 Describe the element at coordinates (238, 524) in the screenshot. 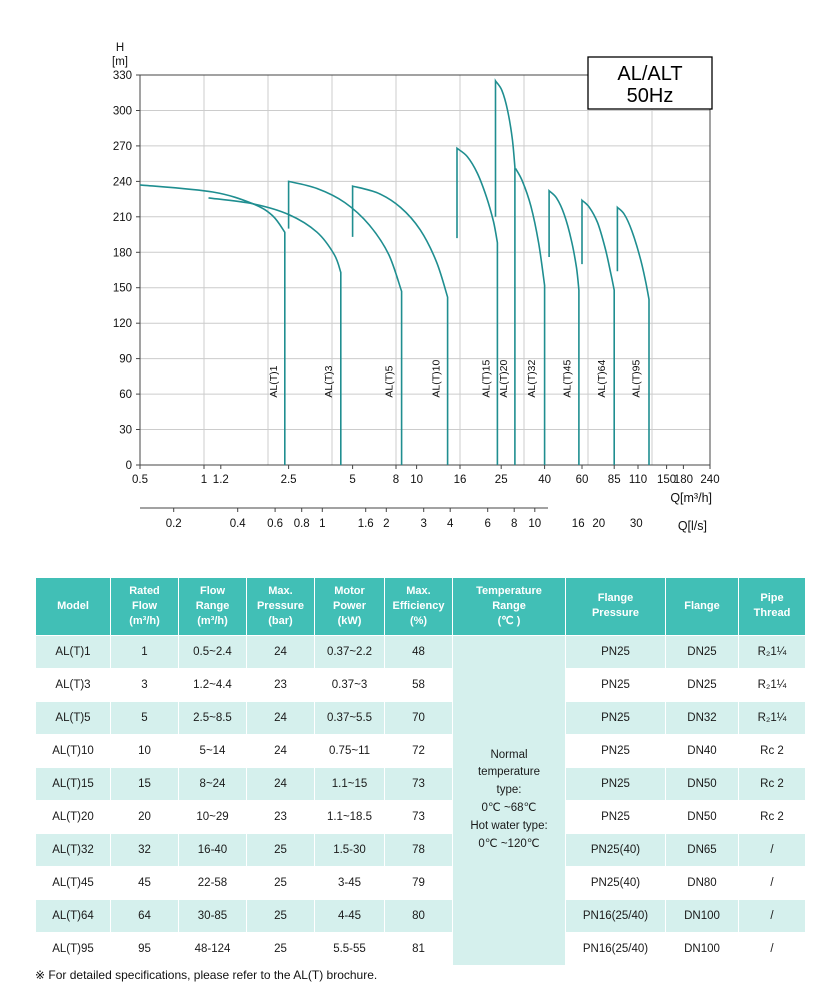

I see `x-tick-label-ls: 0.4` at that location.